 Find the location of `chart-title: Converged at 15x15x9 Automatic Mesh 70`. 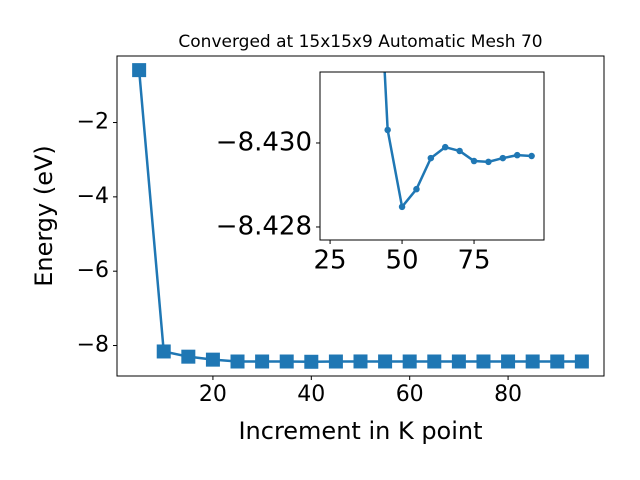

chart-title: Converged at 15x15x9 Automatic Mesh 70 is located at coordinates (360, 42).